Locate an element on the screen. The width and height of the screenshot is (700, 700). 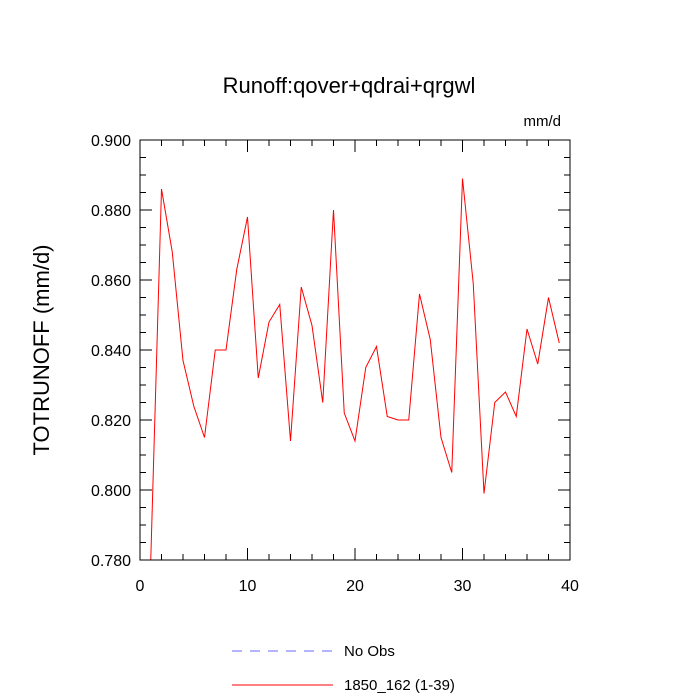
chart-title: Runoff:qover+qdrai+qrgwl is located at coordinates (349, 85).